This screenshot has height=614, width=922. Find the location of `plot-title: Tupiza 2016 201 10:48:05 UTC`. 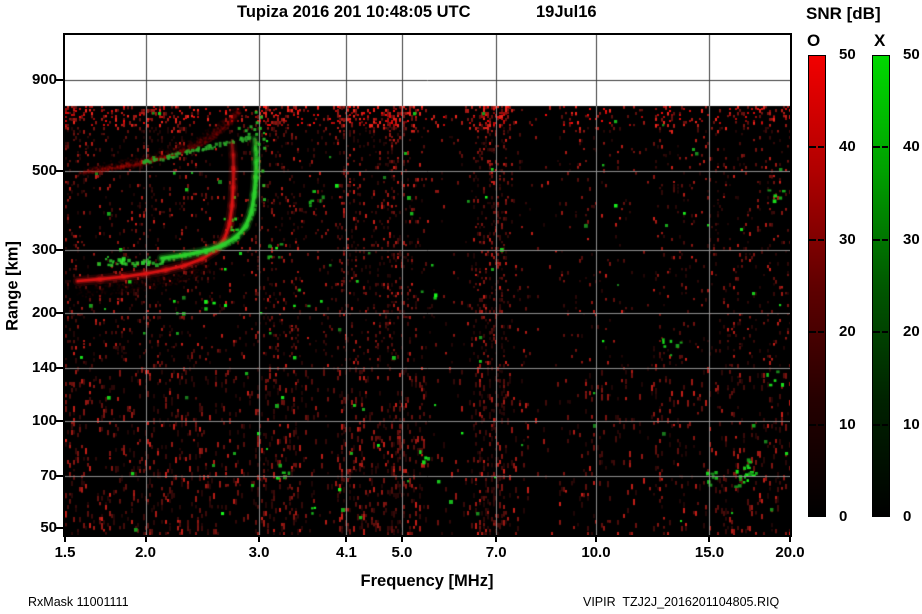

plot-title: Tupiza 2016 201 10:48:05 UTC is located at coordinates (354, 12).